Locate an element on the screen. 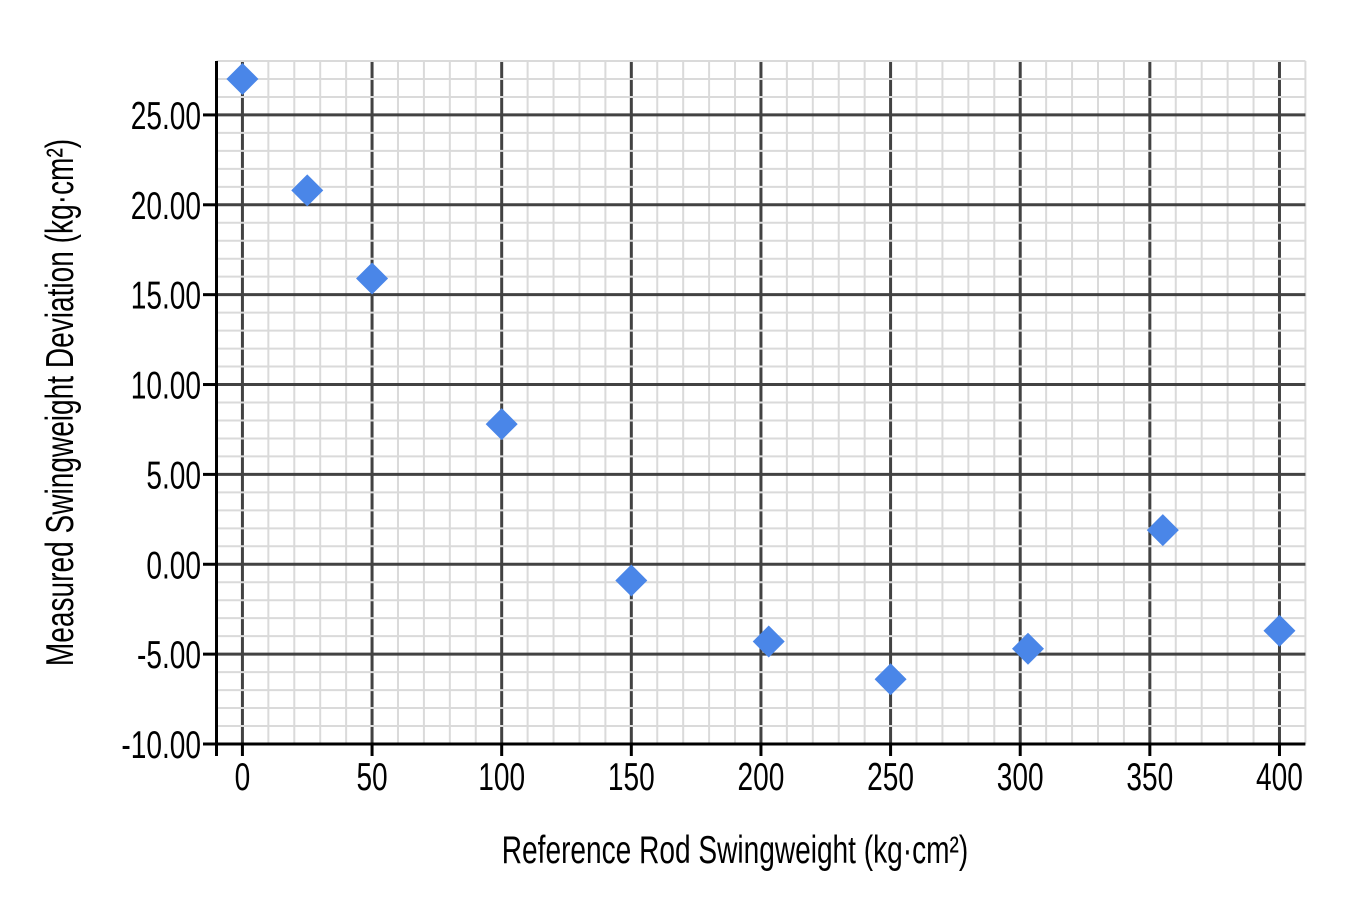  x-tick-label: 200 is located at coordinates (761, 778).